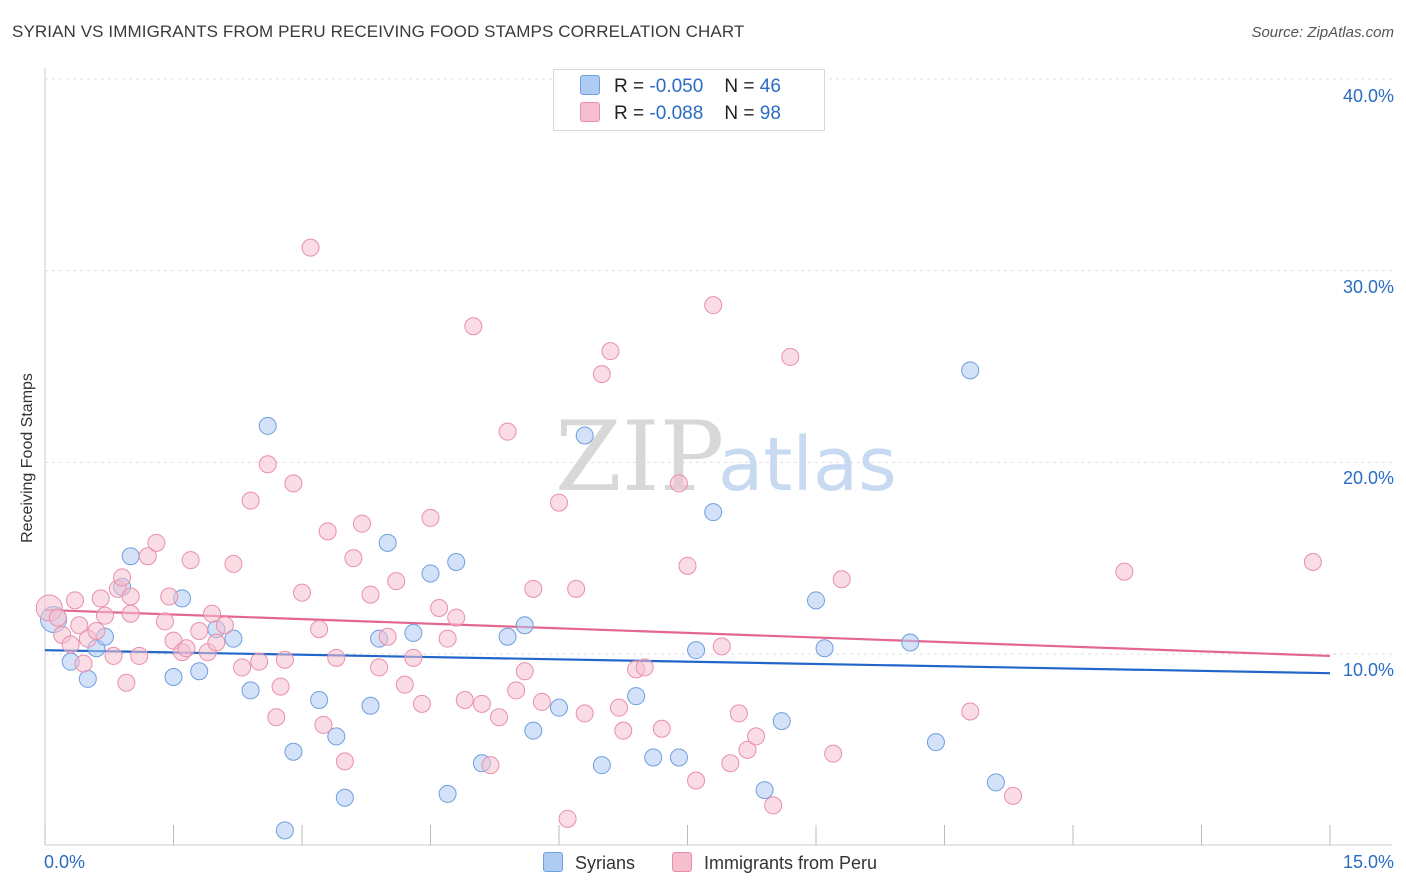  Describe the element at coordinates (27, 458) in the screenshot. I see `y-axis-label: Receiving Food Stamps` at that location.